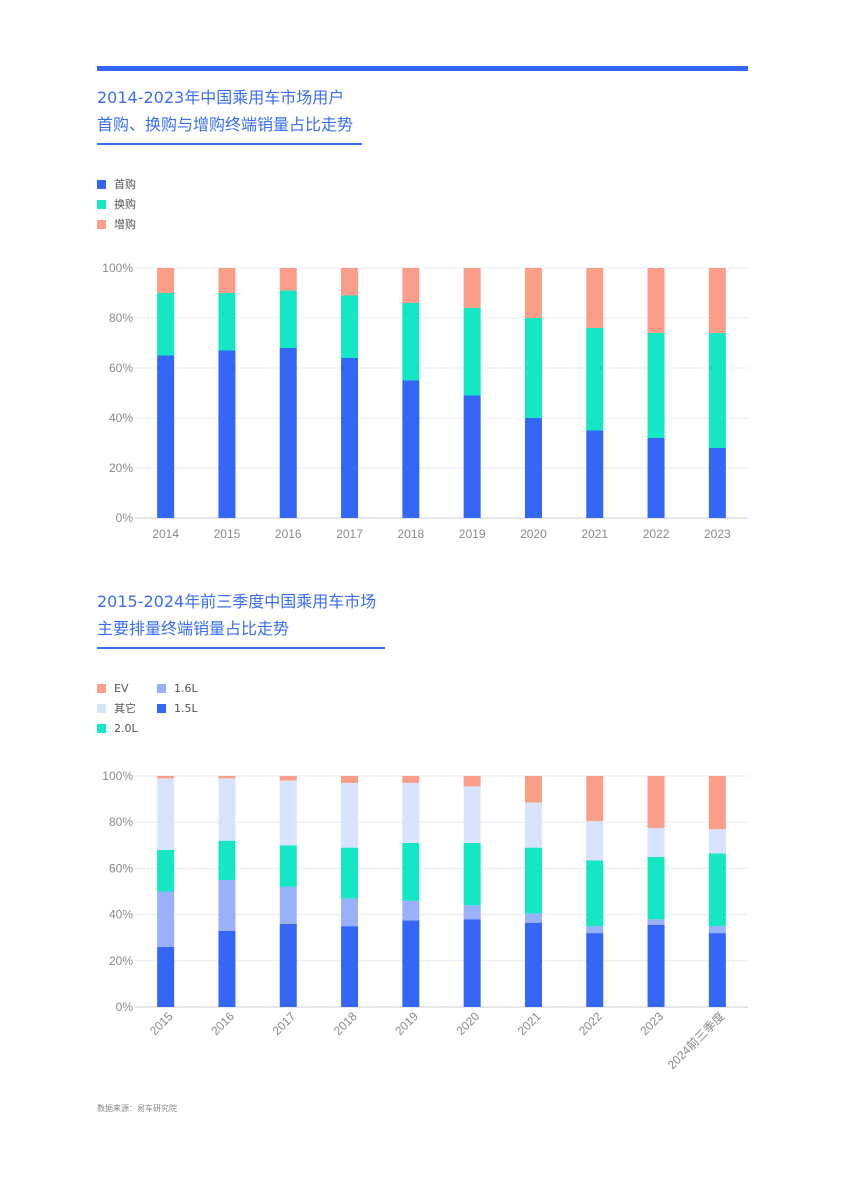 The height and width of the screenshot is (1181, 841). Describe the element at coordinates (117, 776) in the screenshot. I see `chart2-ytick-label: 100%` at that location.